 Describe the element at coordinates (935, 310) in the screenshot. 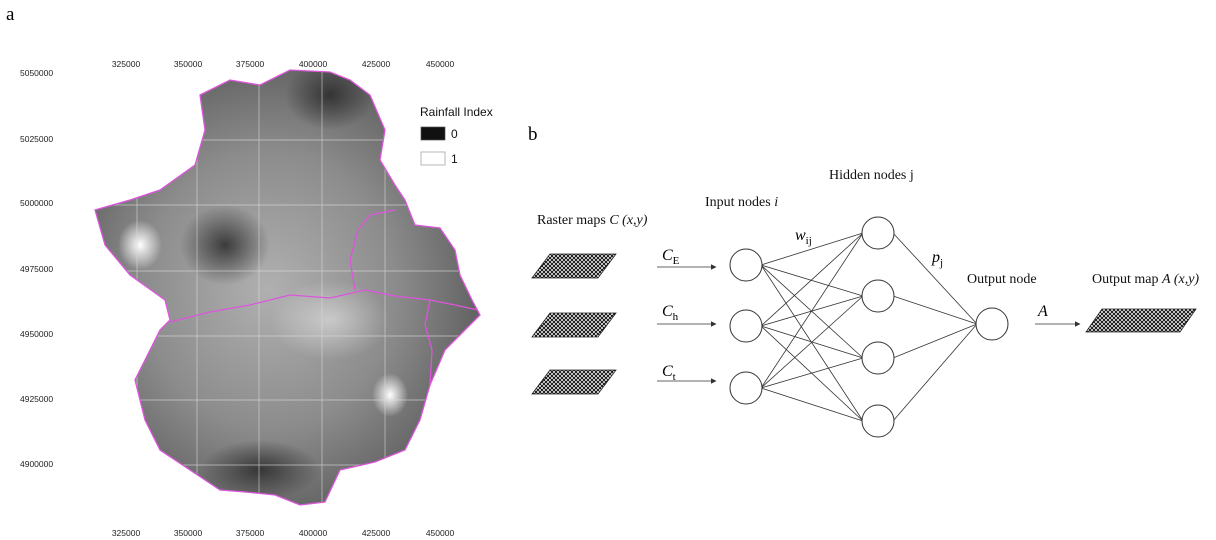

I see `conn-hidden-1-output` at that location.